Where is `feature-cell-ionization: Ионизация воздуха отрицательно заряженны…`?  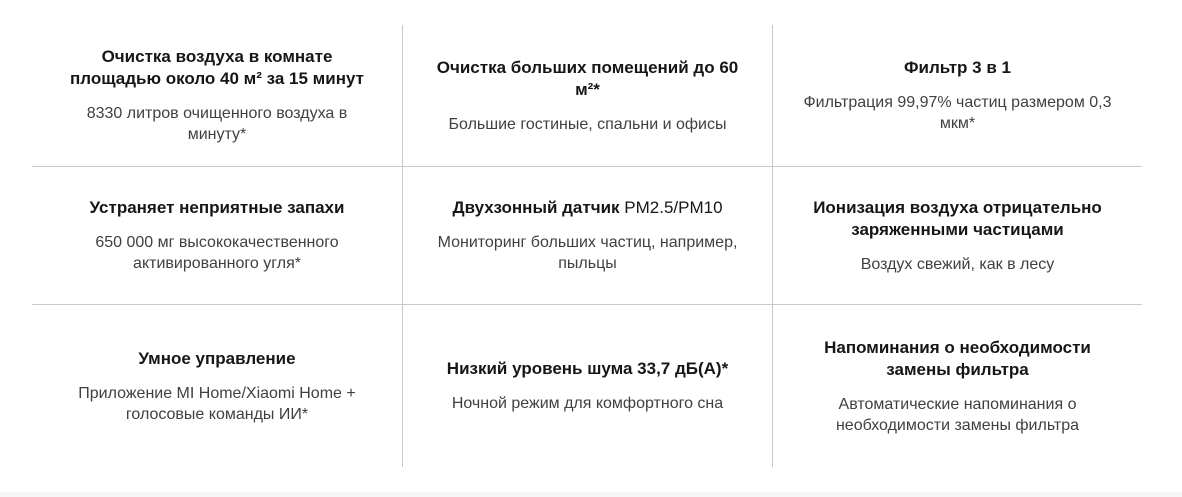
feature-cell-ionization: Ионизация воздуха отрицательно заряженны… is located at coordinates (957, 235).